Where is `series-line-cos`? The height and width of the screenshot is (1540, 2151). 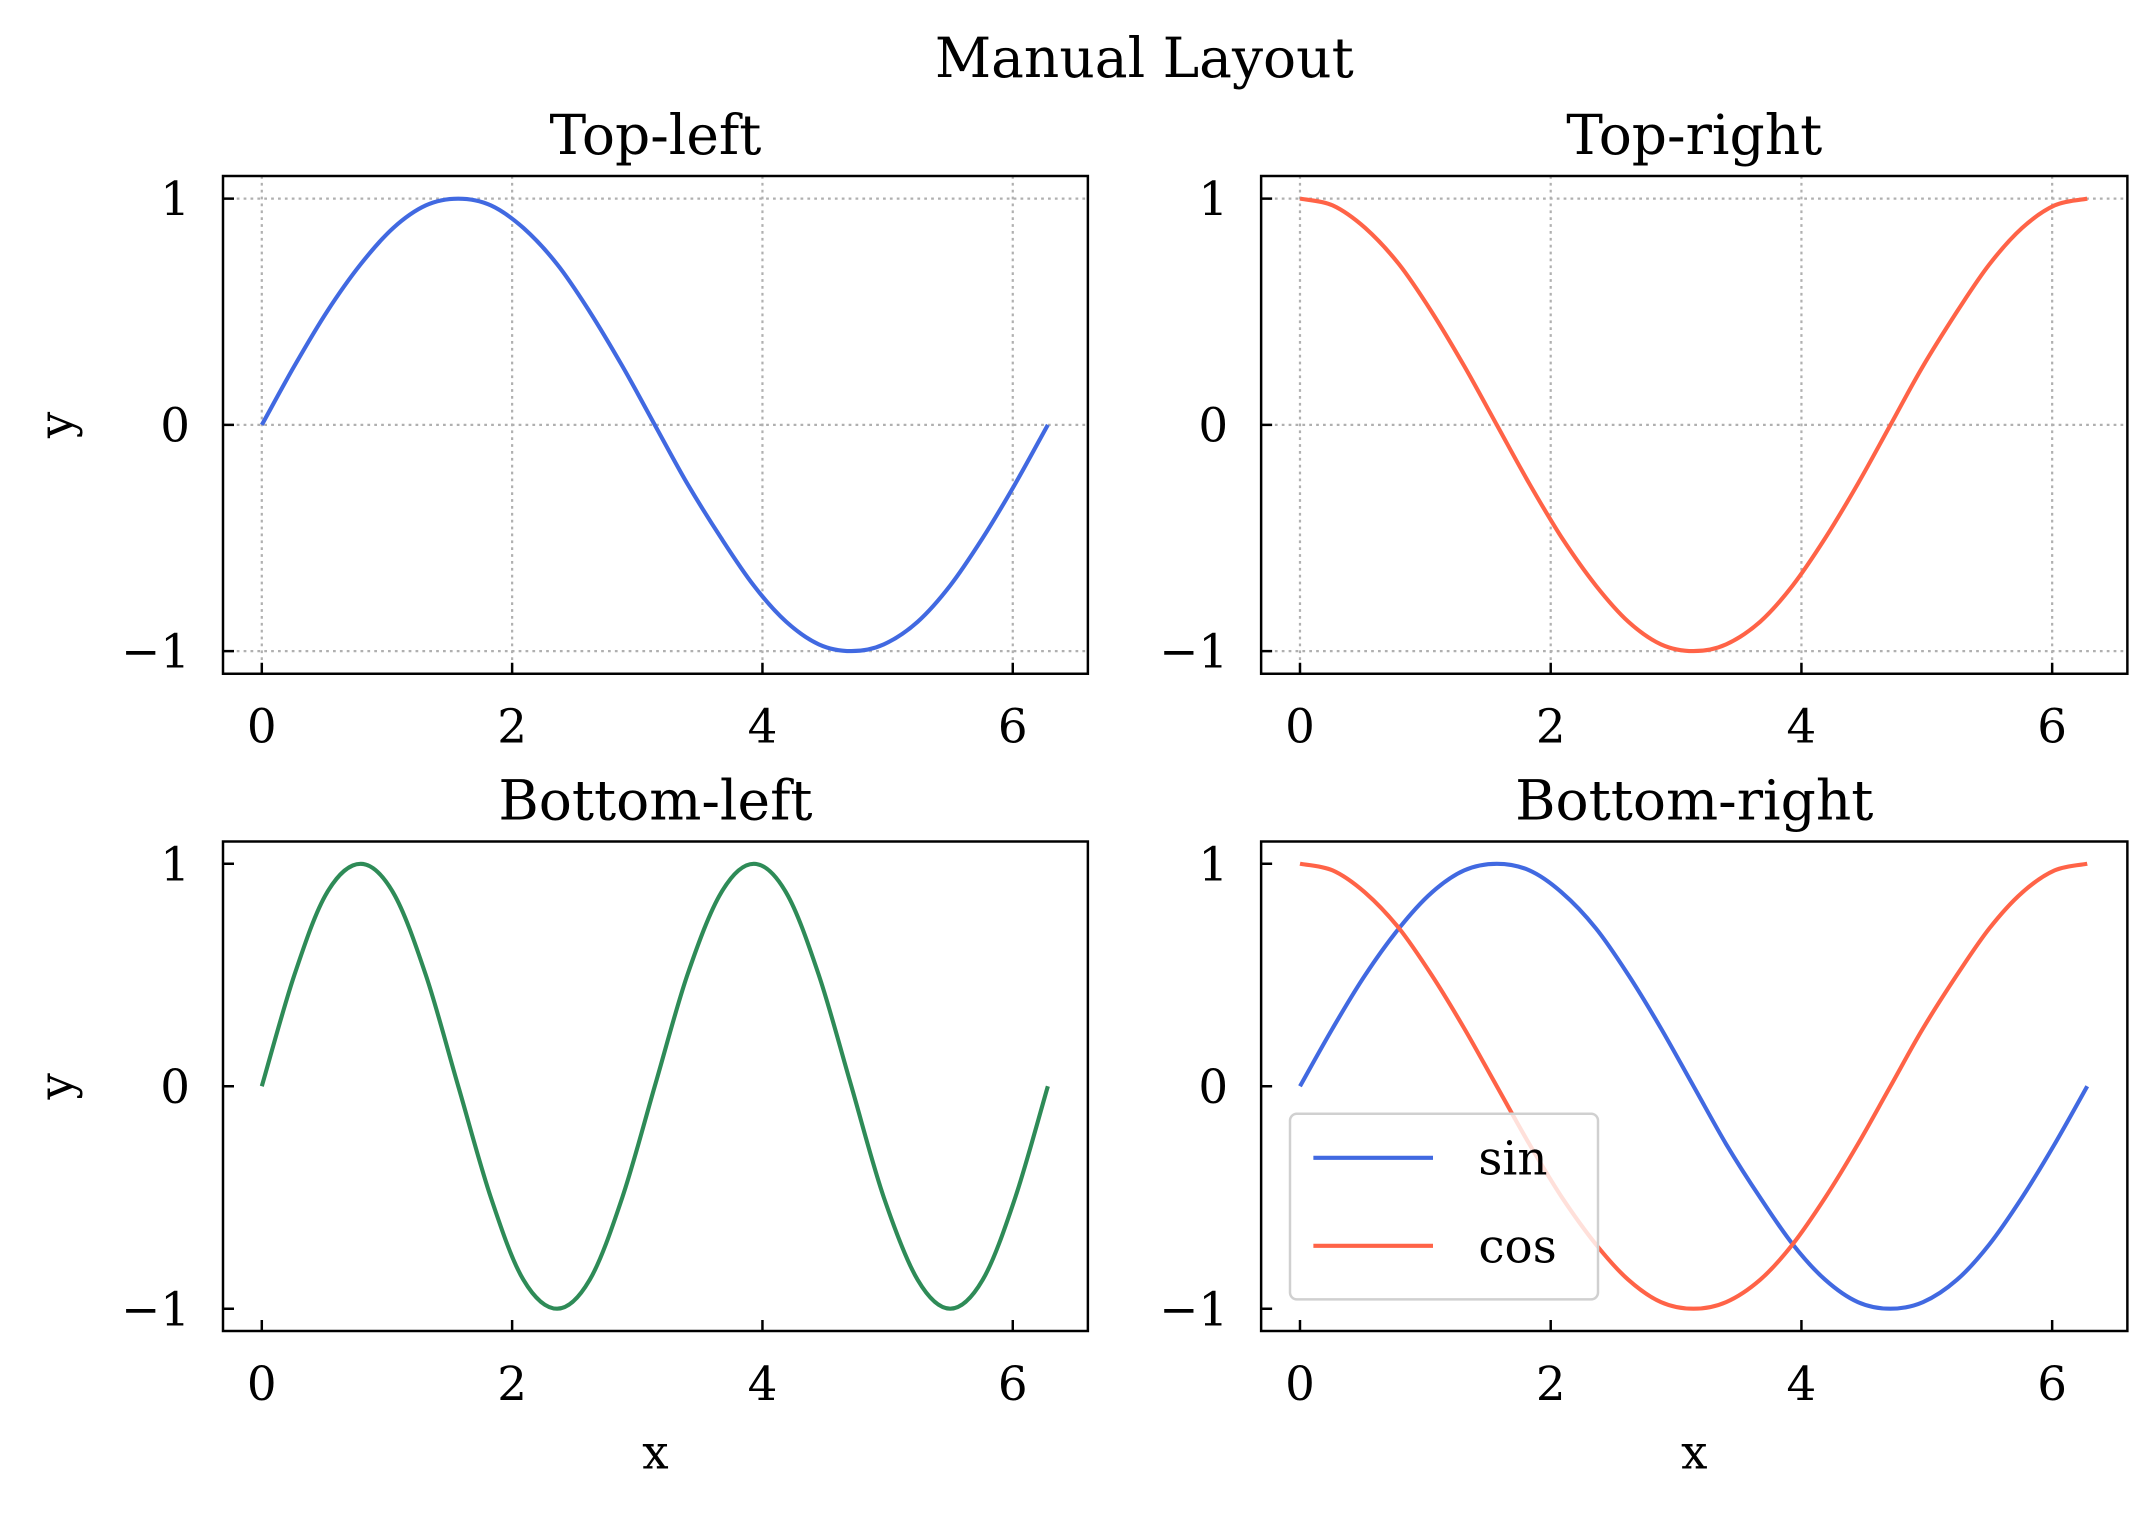
series-line-cos is located at coordinates (1693, 1086).